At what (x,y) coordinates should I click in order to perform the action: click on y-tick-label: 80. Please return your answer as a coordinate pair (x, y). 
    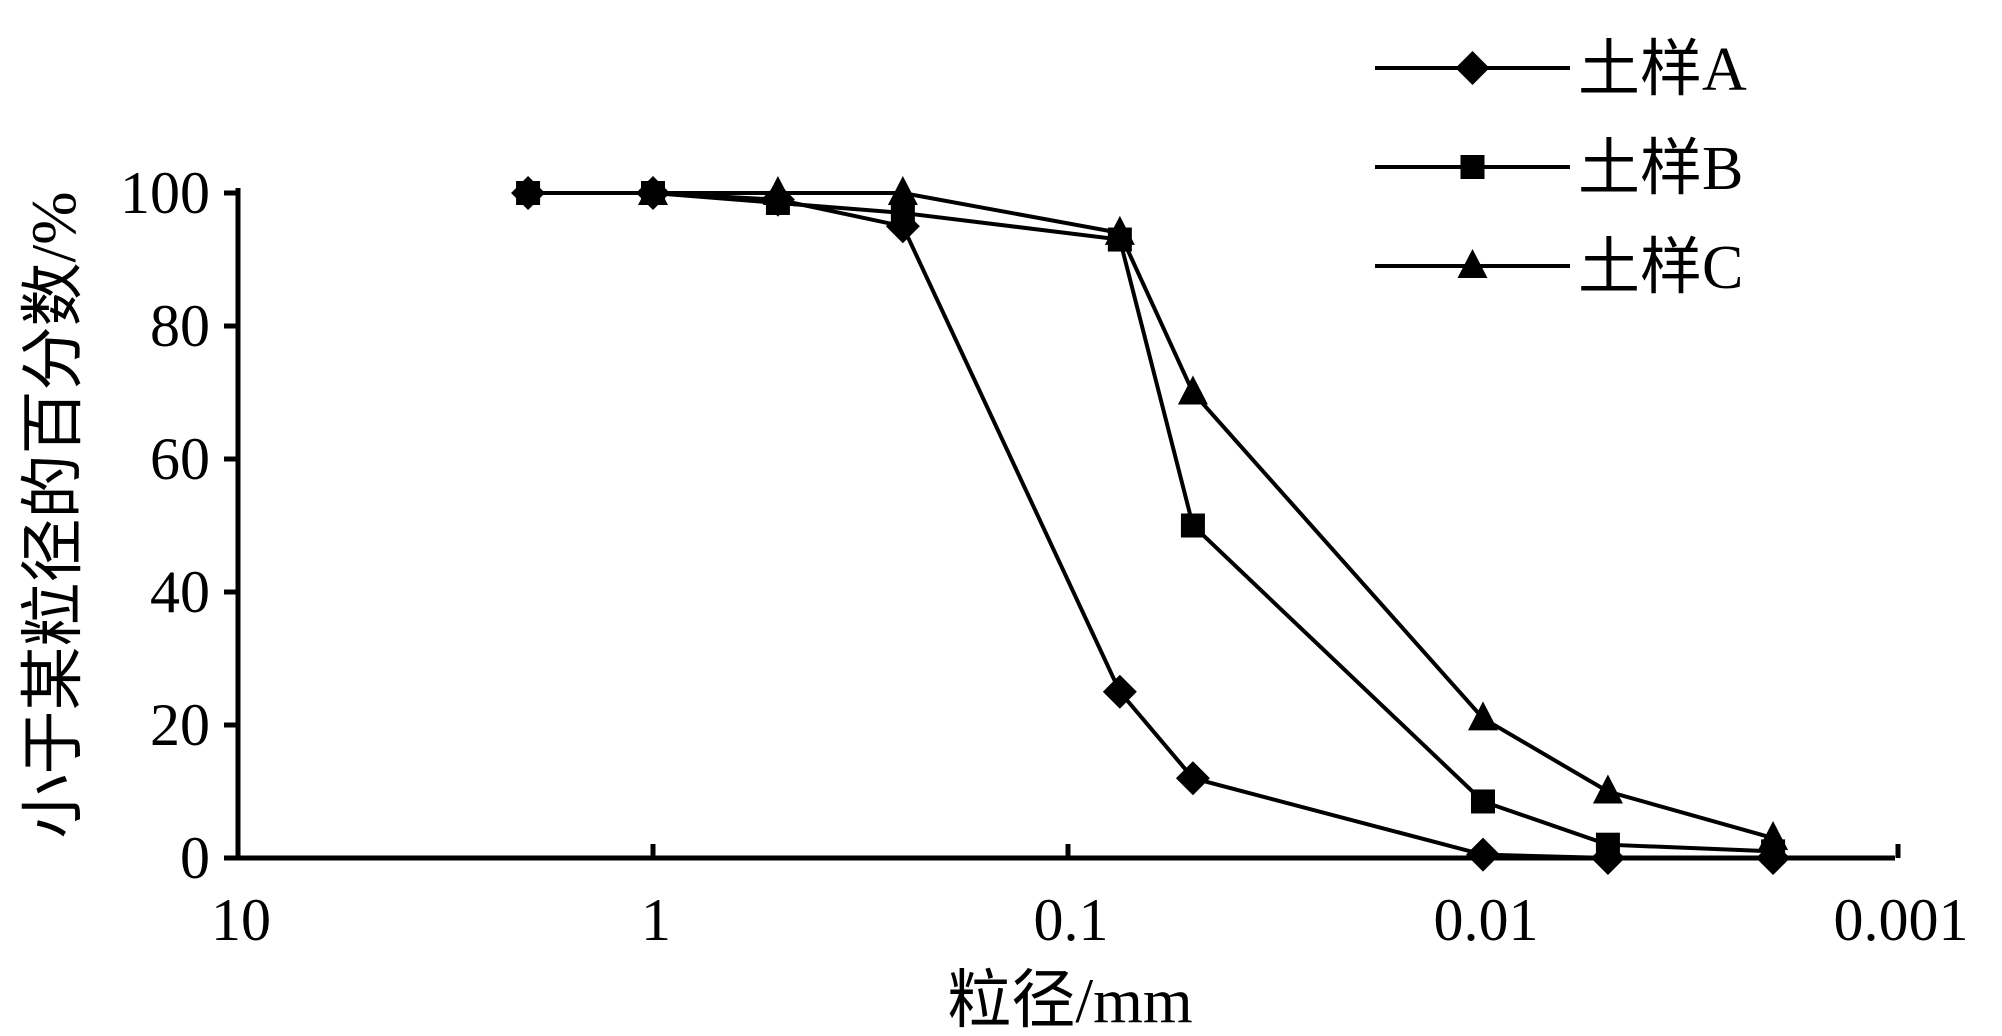
    Looking at the image, I should click on (180, 326).